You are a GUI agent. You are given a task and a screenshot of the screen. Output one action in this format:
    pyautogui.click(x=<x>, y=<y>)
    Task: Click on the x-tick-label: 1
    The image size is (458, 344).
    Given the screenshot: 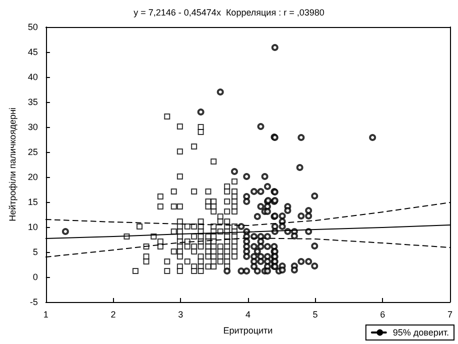 What is the action you would take?
    pyautogui.click(x=45, y=315)
    